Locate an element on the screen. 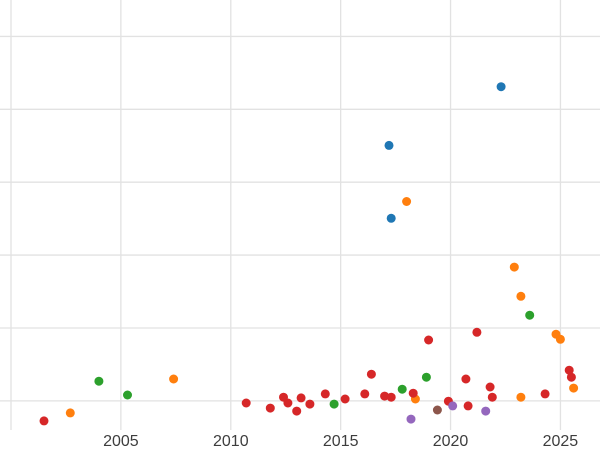 Image resolution: width=600 pixels, height=450 pixels. x-axis-tick-label: 2010 is located at coordinates (231, 441).